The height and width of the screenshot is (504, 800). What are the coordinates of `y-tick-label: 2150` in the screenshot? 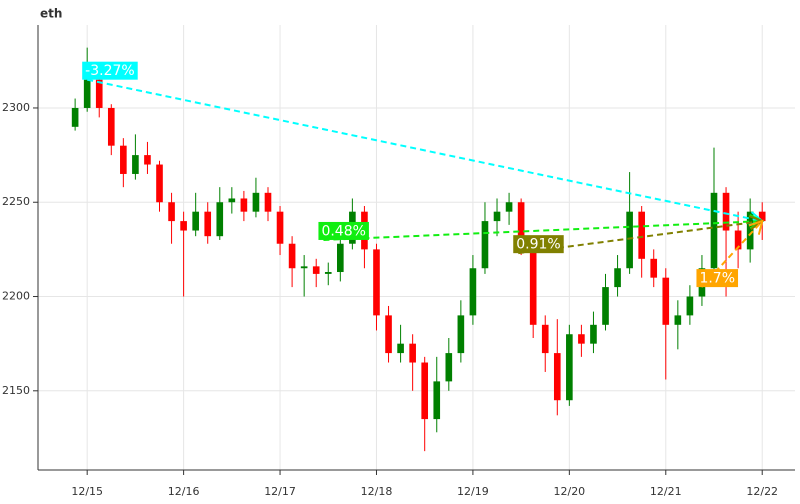 It's located at (16, 390).